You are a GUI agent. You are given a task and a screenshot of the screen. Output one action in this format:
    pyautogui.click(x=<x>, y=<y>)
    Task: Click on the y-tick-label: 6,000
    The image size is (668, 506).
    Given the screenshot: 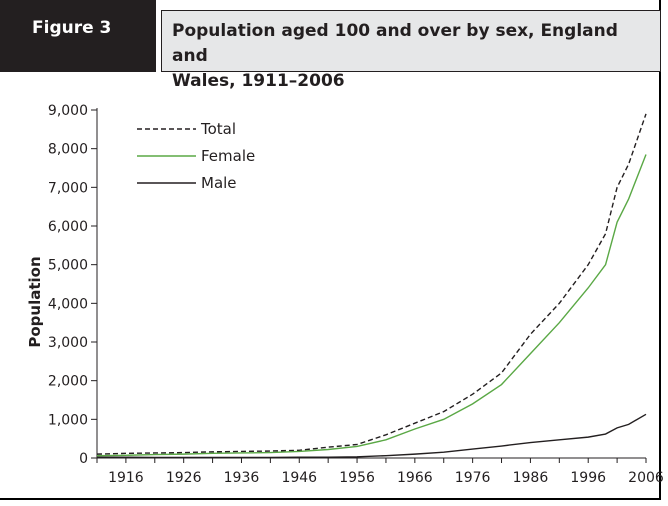 What is the action you would take?
    pyautogui.click(x=68, y=227)
    